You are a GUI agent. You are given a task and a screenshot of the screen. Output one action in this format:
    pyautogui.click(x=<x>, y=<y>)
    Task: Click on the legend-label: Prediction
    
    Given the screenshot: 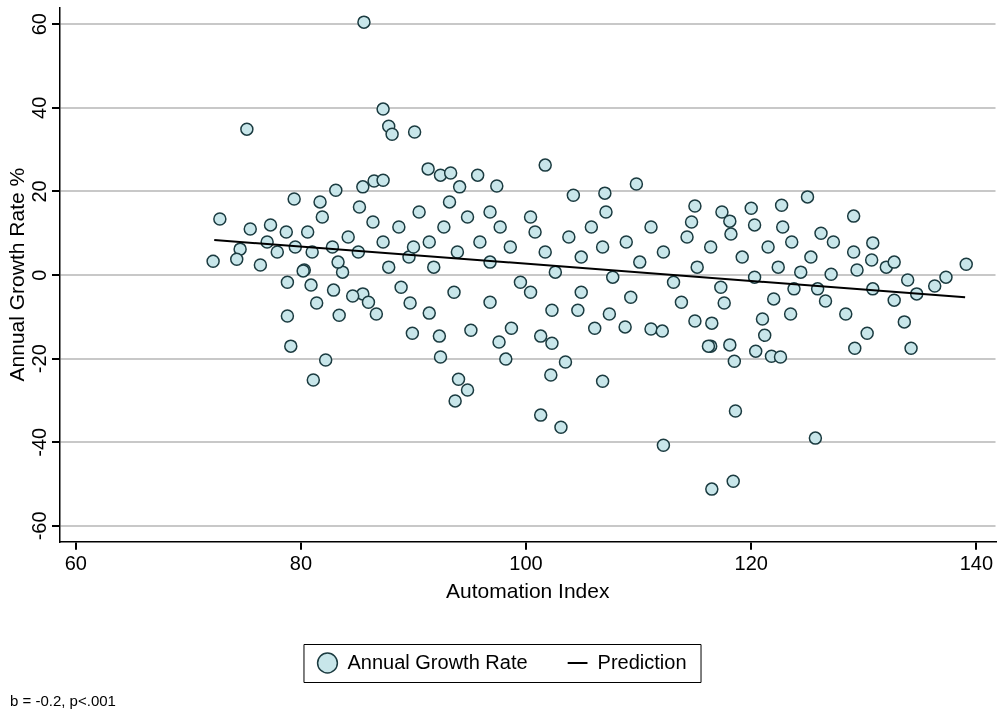 What is the action you would take?
    pyautogui.click(x=642, y=661)
    